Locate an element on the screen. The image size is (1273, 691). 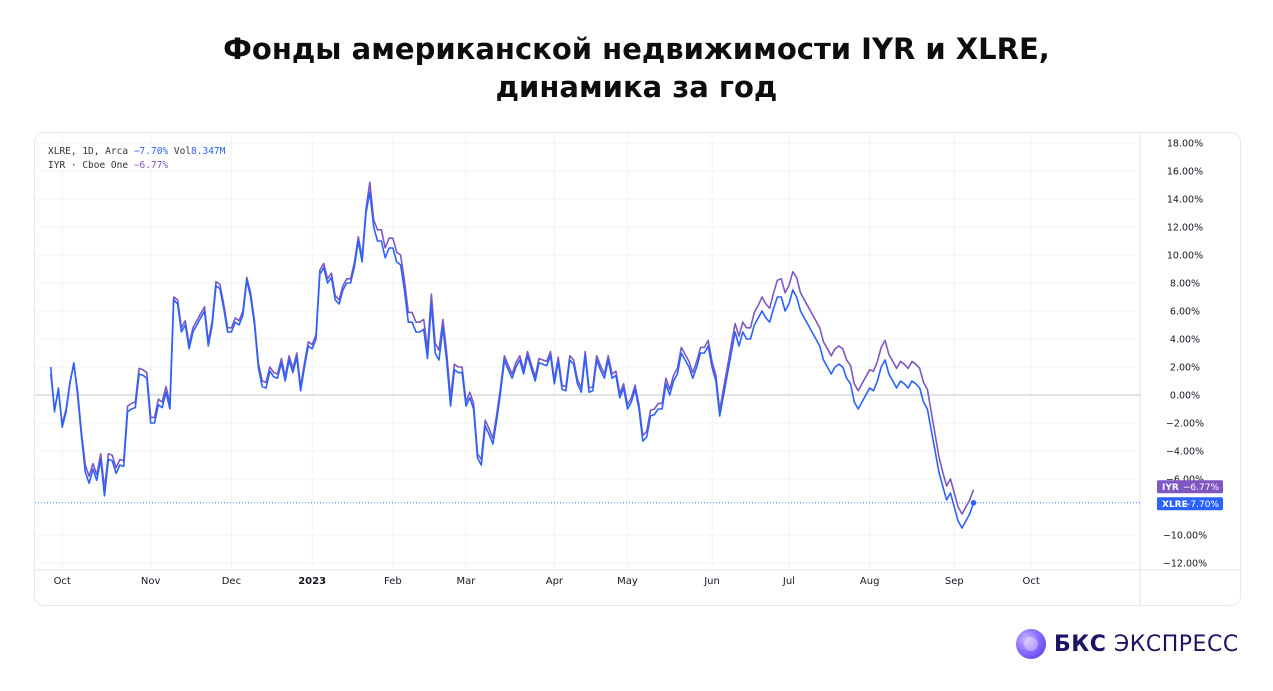
legend-xlre-vol: 8.347M is located at coordinates (208, 151).